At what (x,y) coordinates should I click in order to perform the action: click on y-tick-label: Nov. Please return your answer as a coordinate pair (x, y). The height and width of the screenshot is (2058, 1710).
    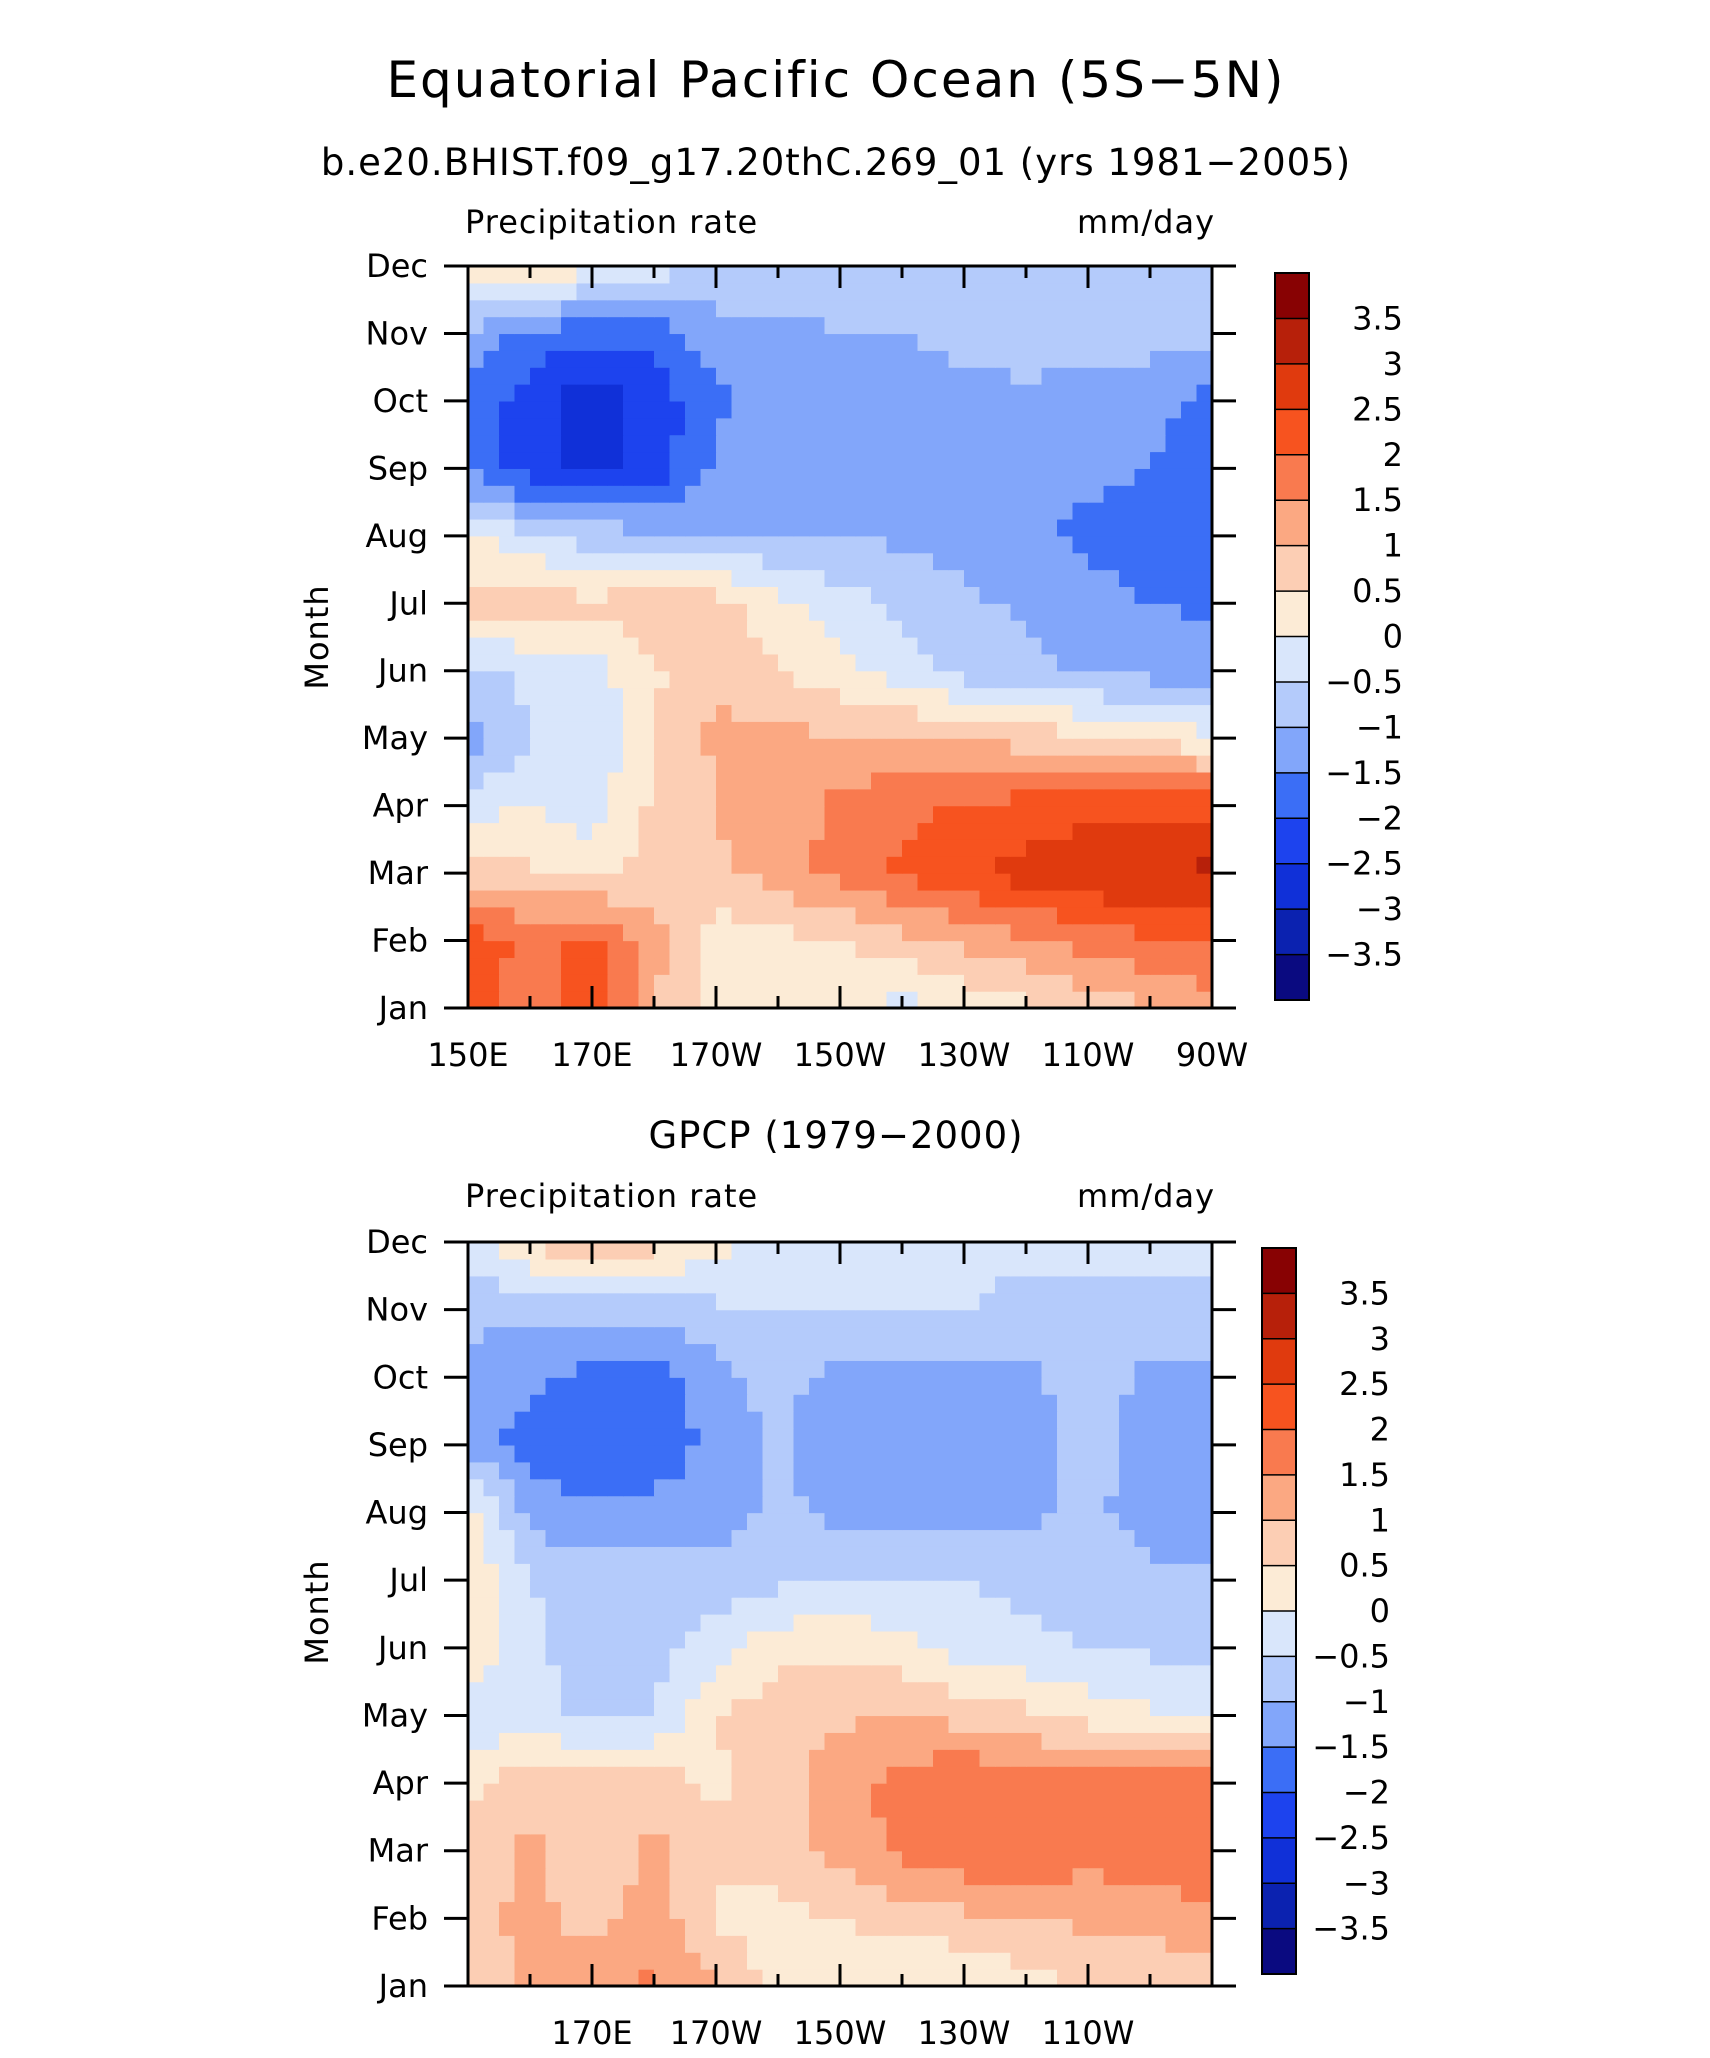
    Looking at the image, I should click on (397, 333).